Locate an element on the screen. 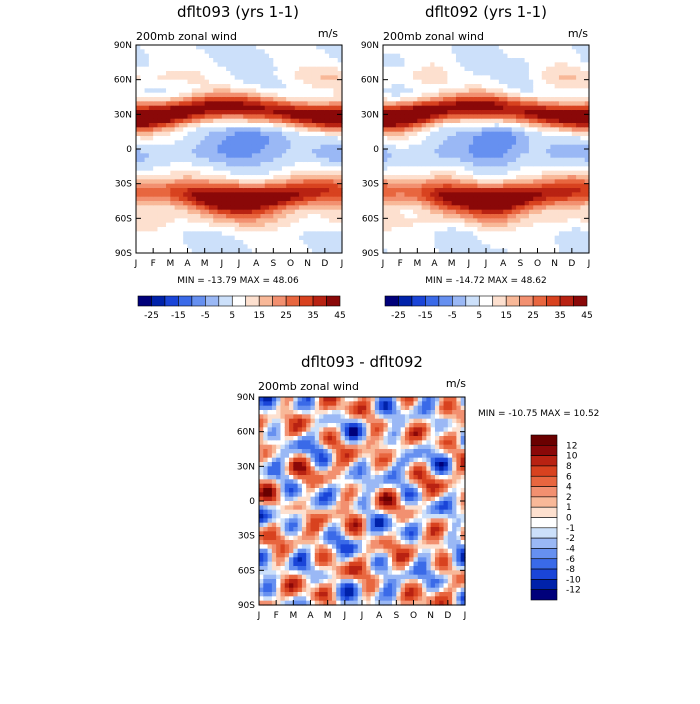 This screenshot has width=700, height=704. panel-3-subtitle: 200mb zonal wind is located at coordinates (308, 386).